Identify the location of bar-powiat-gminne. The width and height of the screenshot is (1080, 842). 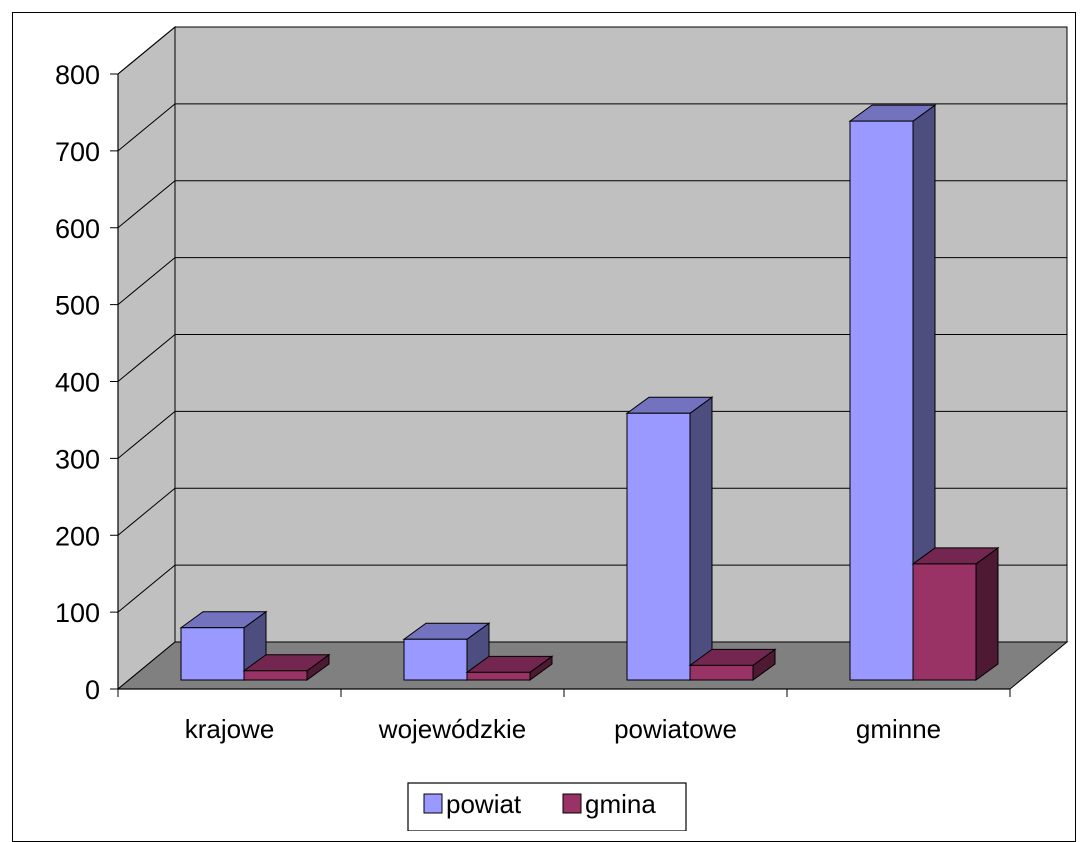
(892, 392).